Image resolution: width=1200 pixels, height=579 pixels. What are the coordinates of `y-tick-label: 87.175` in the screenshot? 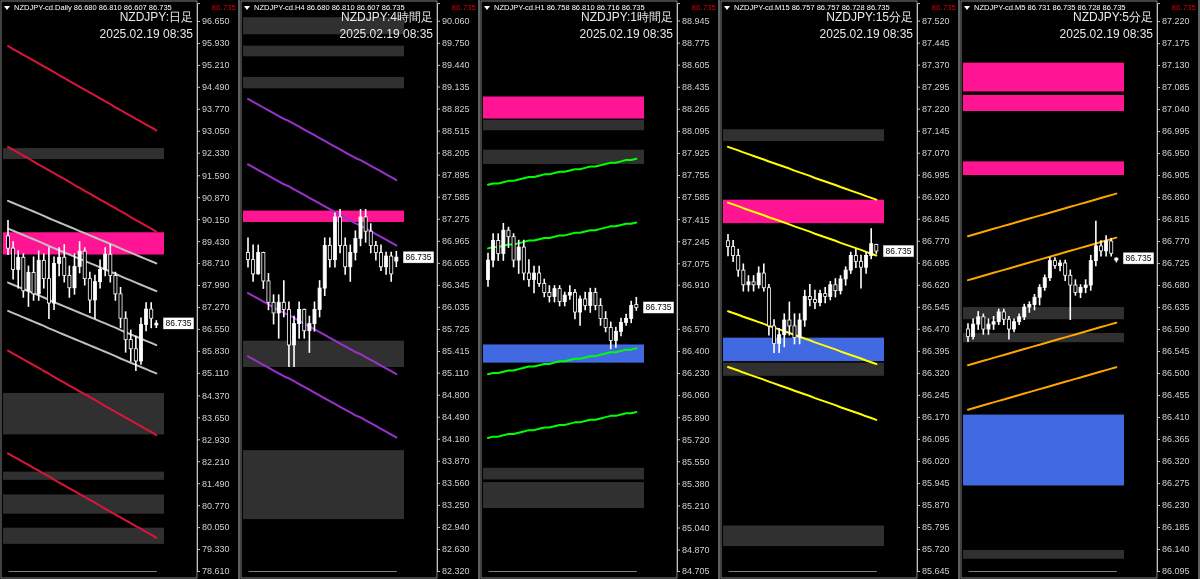 It's located at (1176, 43).